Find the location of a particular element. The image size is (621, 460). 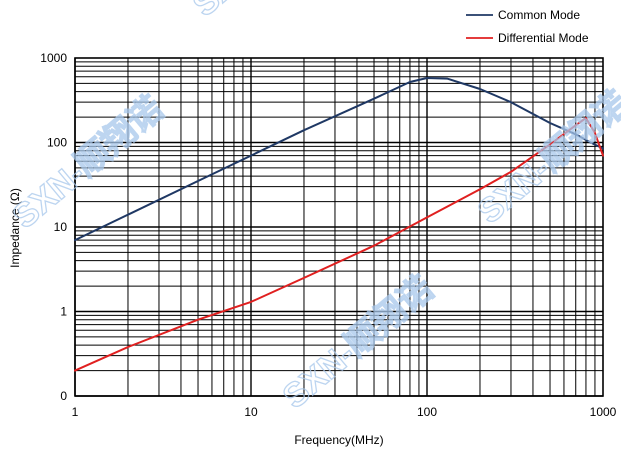

y-axis-label: Impedance (Ω) is located at coordinates (15, 228).